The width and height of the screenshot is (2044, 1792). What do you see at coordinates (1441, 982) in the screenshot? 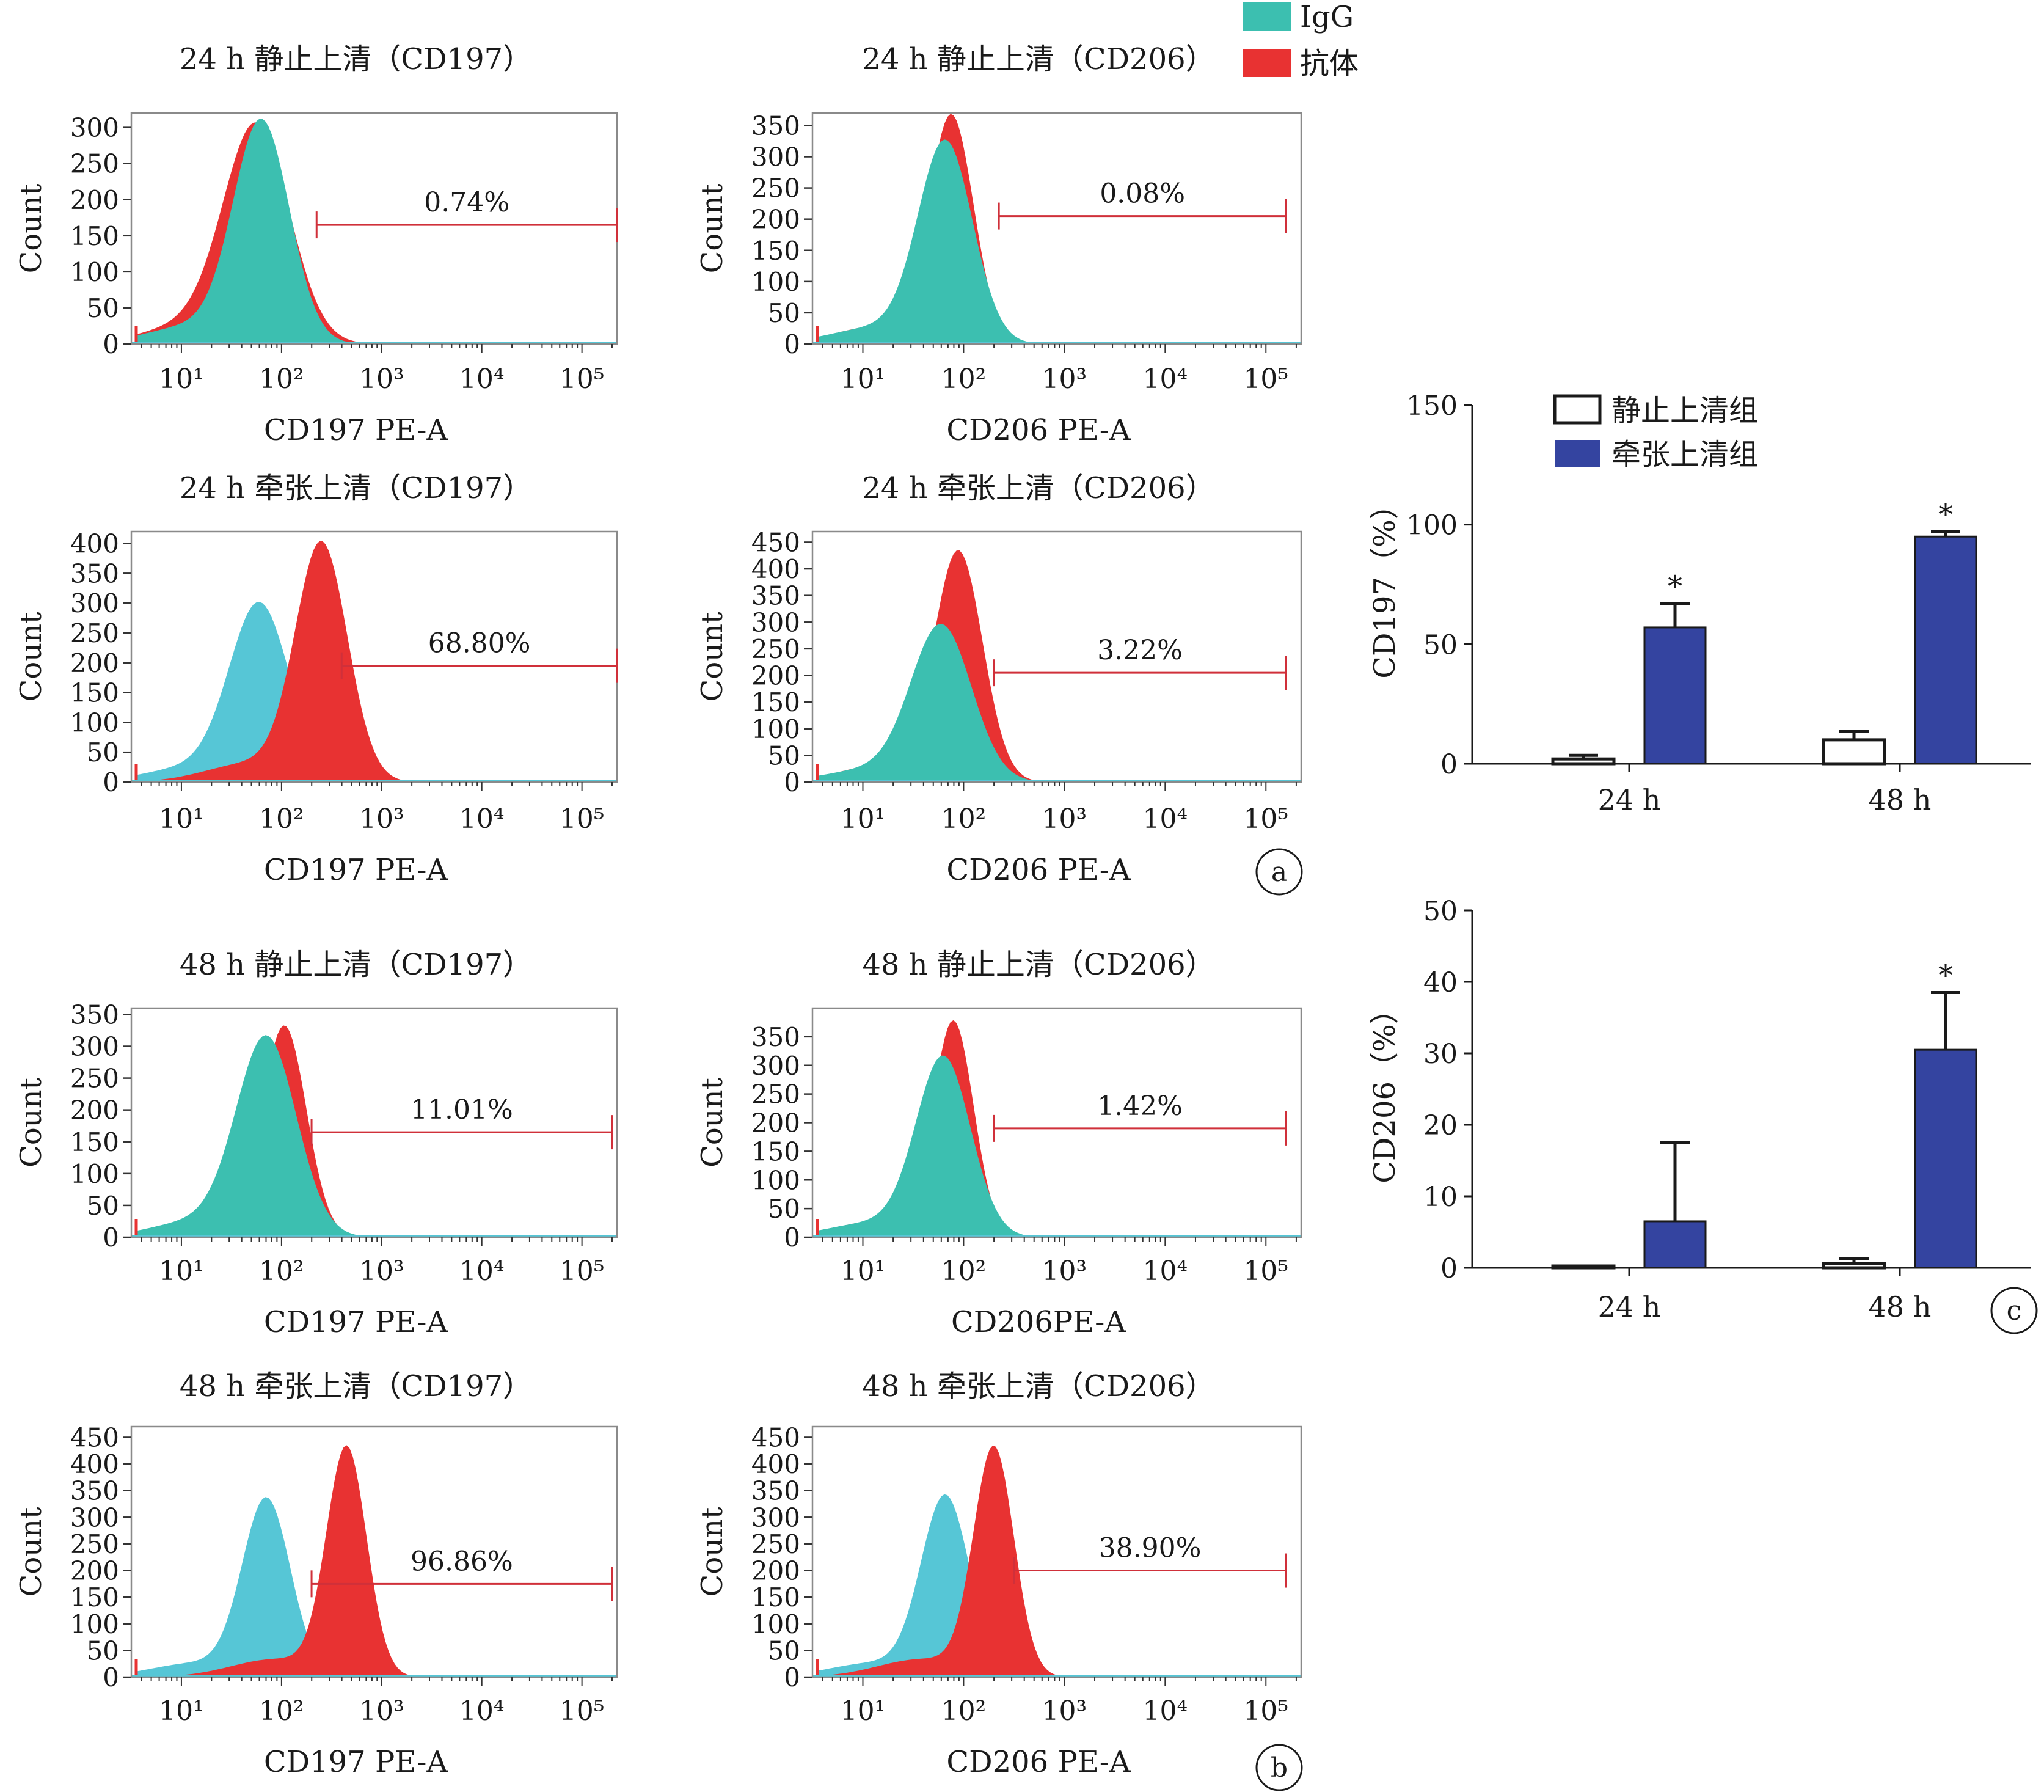
I see `y-tick-label: 40` at bounding box center [1441, 982].